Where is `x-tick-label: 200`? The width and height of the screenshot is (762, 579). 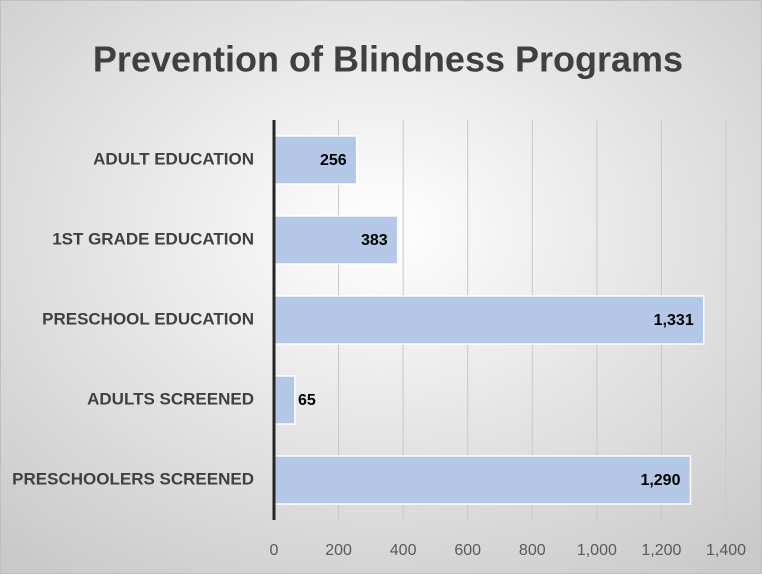
x-tick-label: 200 is located at coordinates (338, 550).